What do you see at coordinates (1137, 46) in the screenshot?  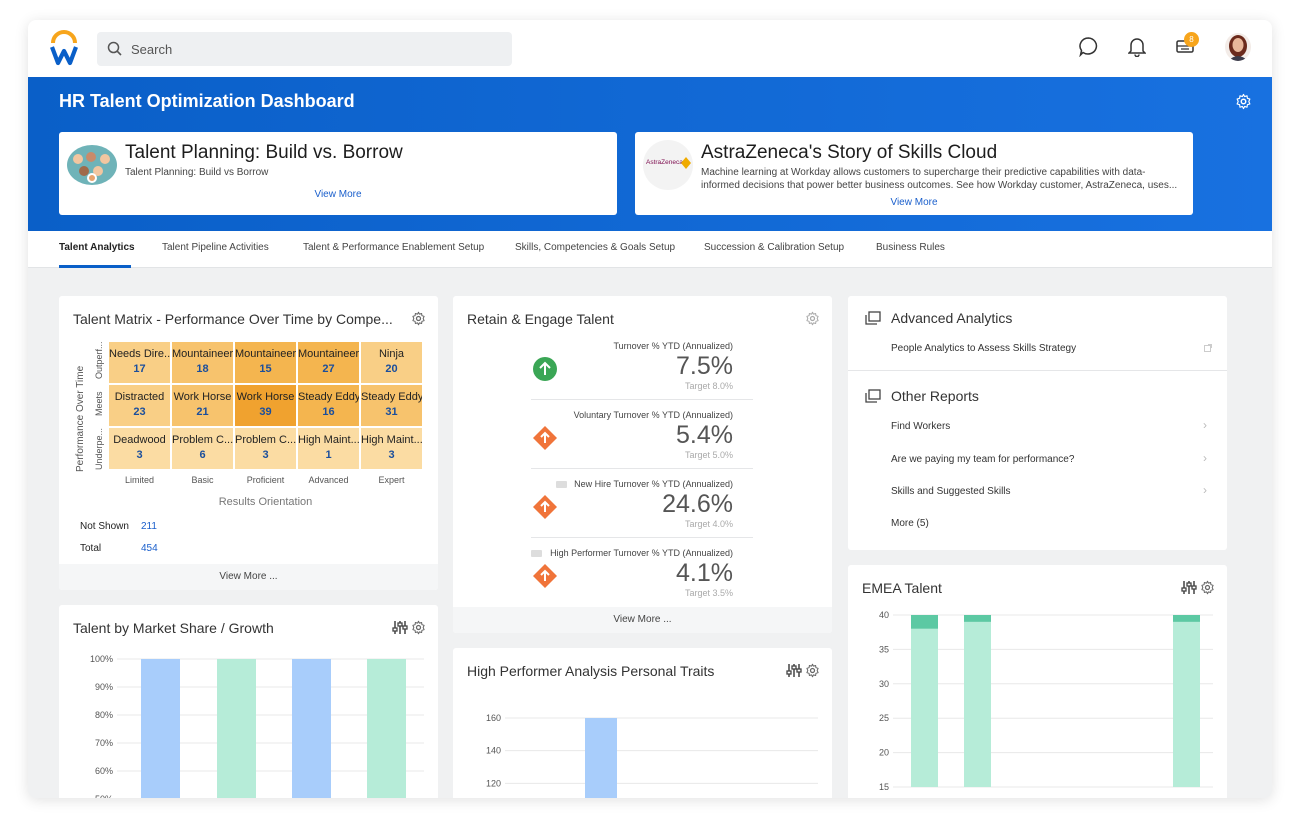 I see `bell-icon` at bounding box center [1137, 46].